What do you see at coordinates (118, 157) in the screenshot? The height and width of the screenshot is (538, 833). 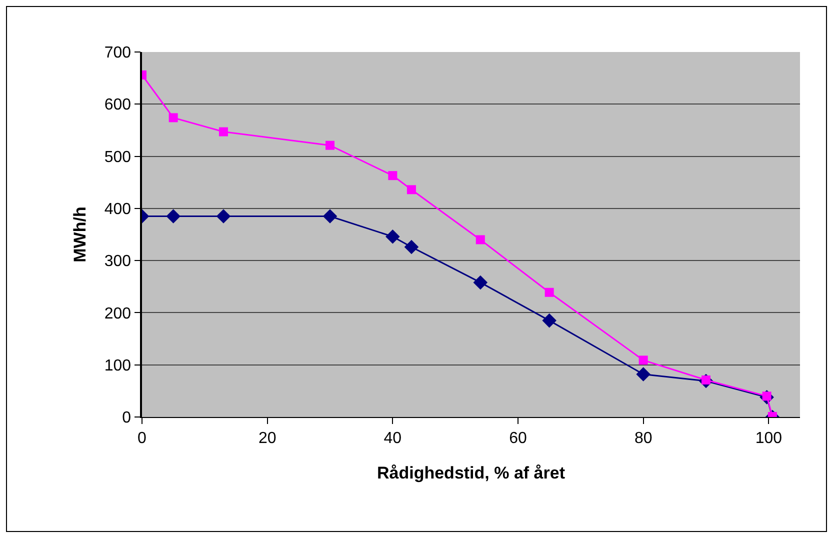 I see `y-tick-label: 500` at bounding box center [118, 157].